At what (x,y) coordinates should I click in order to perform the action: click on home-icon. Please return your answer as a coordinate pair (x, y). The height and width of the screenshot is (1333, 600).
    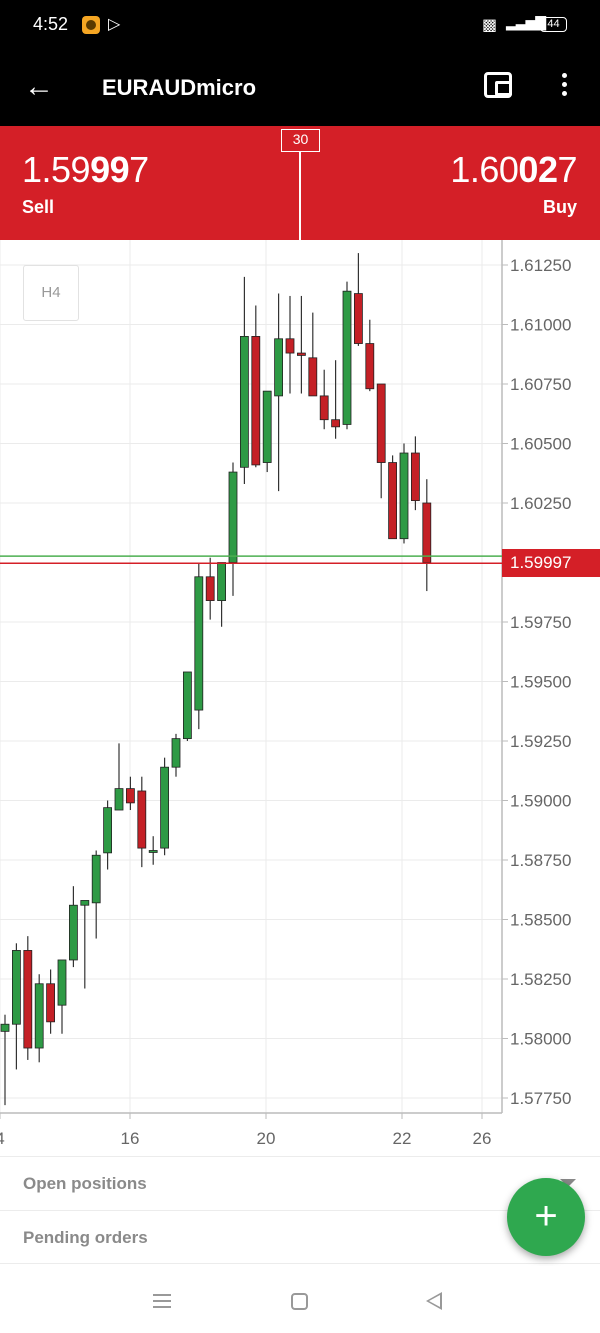
    Looking at the image, I should click on (299, 1301).